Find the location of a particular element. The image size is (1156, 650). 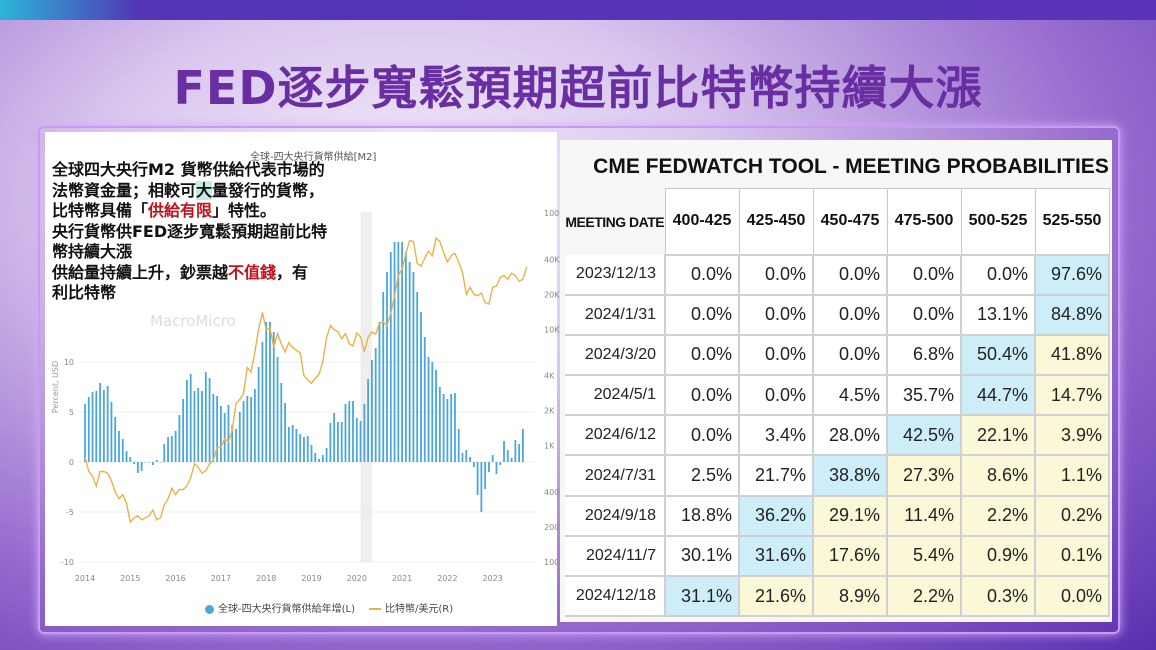

annotation-text-span: 比特幣具備「 is located at coordinates (100, 210).